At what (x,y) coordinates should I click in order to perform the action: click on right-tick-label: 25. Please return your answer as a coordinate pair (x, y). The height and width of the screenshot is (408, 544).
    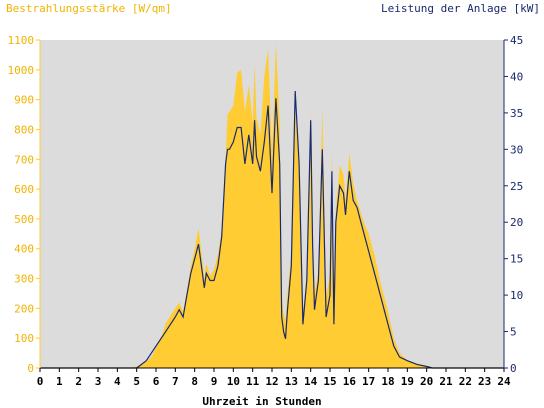
    Looking at the image, I should click on (516, 186).